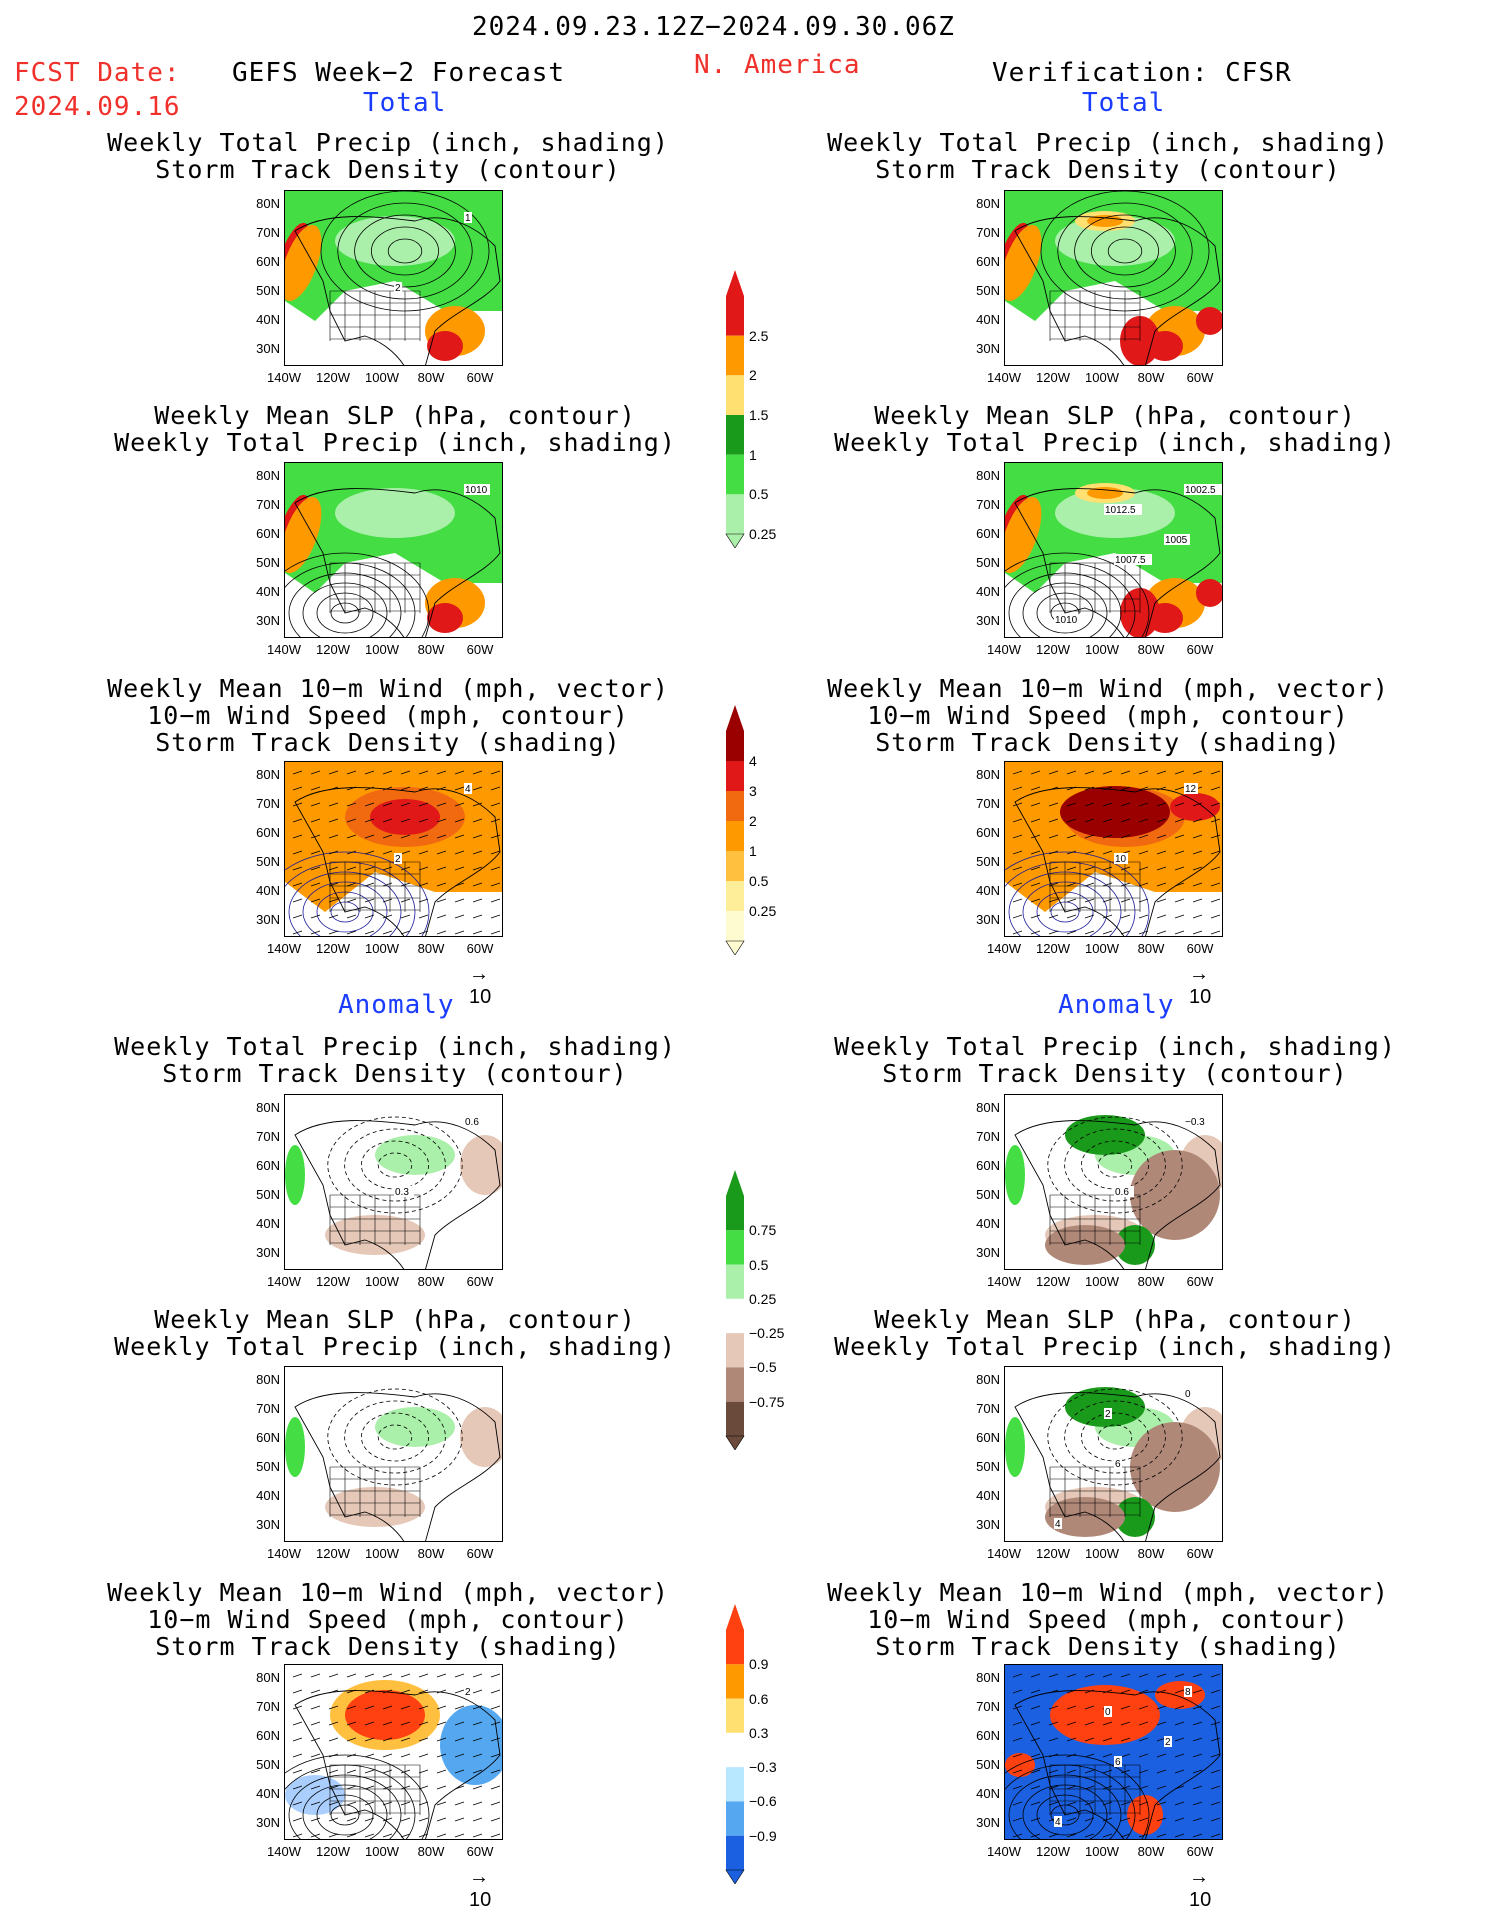 The image size is (1487, 1925). What do you see at coordinates (1115, 1437) in the screenshot?
I see `slp-anom-contour` at bounding box center [1115, 1437].